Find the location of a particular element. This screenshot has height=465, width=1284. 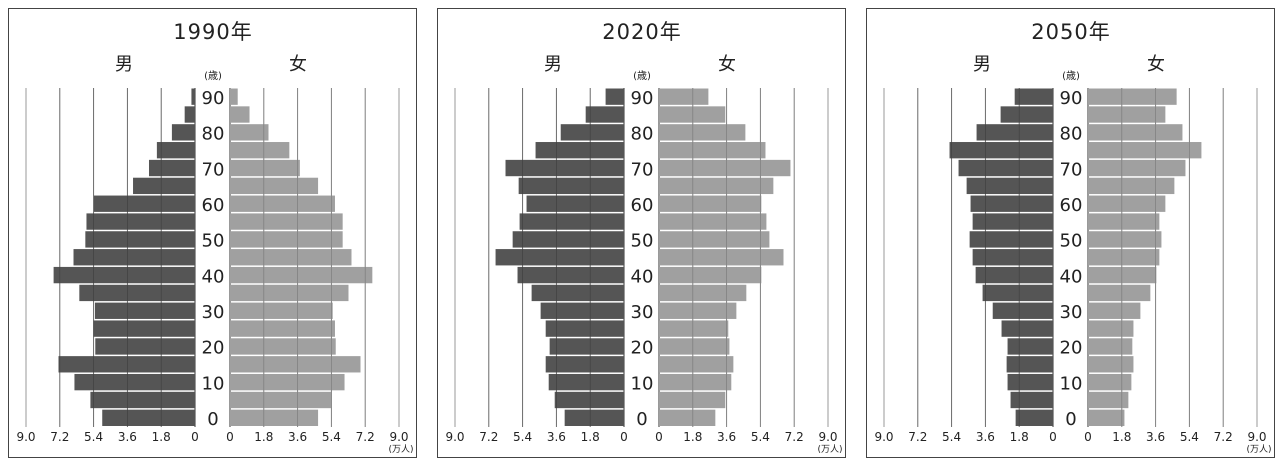

x-tick-label-female: 7.2 is located at coordinates (794, 437).